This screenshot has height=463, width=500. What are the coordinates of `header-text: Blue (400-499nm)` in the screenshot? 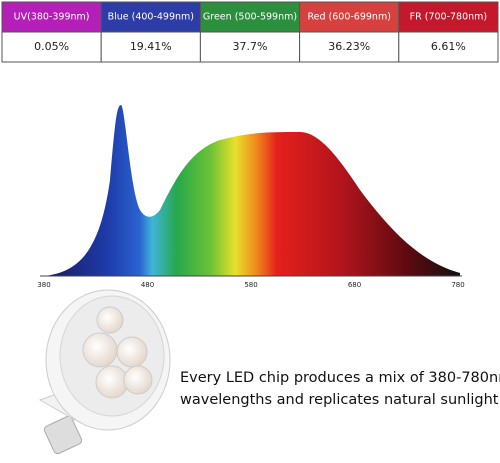 It's located at (151, 17).